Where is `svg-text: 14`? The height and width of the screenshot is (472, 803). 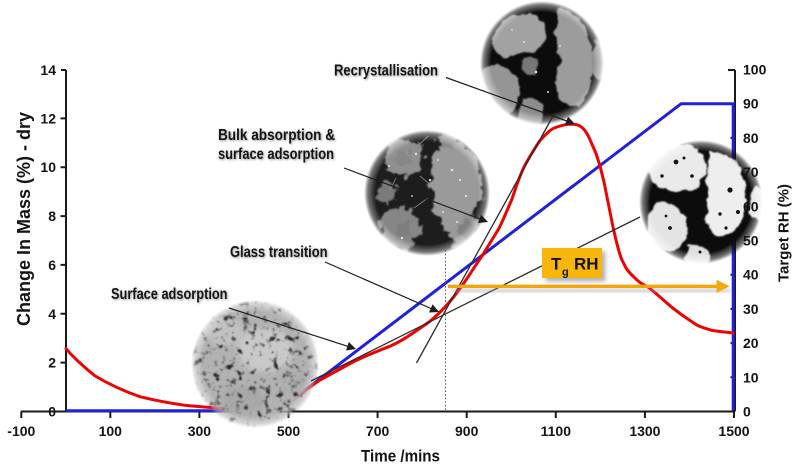
svg-text: 14 is located at coordinates (48, 70).